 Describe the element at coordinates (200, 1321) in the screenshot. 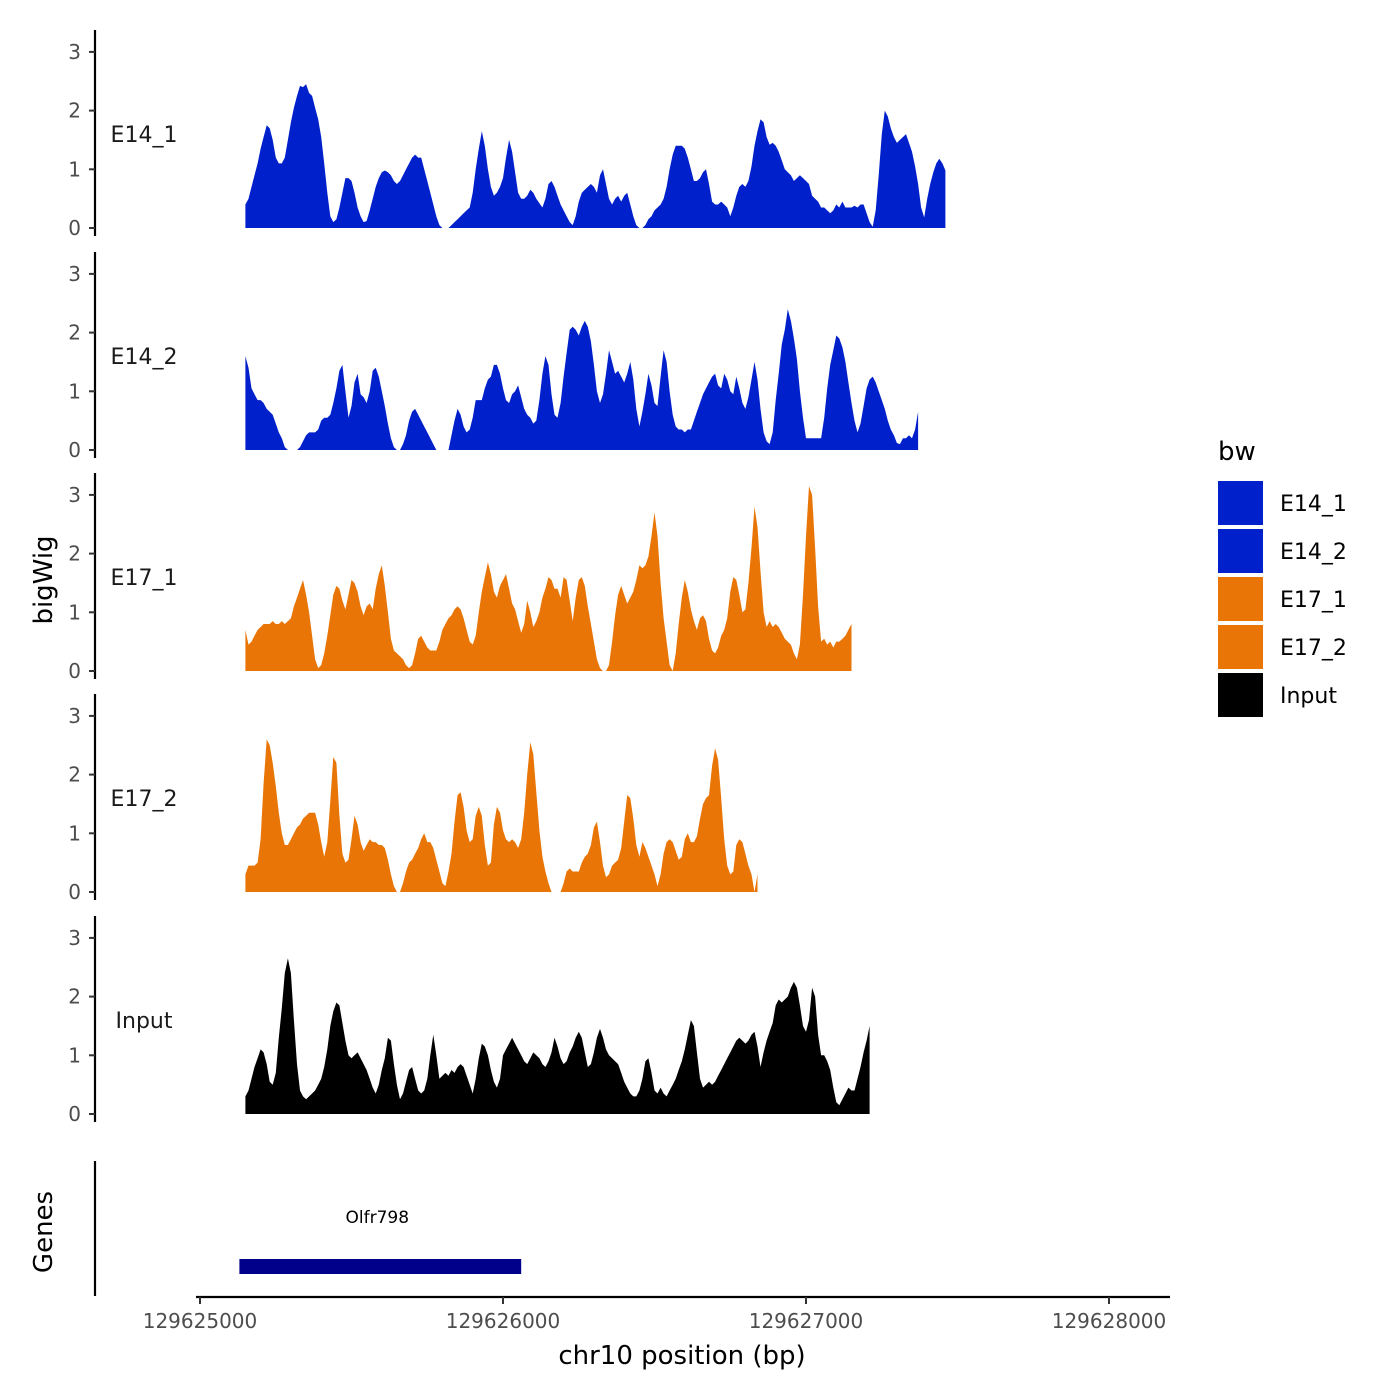

I see `x-tick-label: 129625000` at that location.